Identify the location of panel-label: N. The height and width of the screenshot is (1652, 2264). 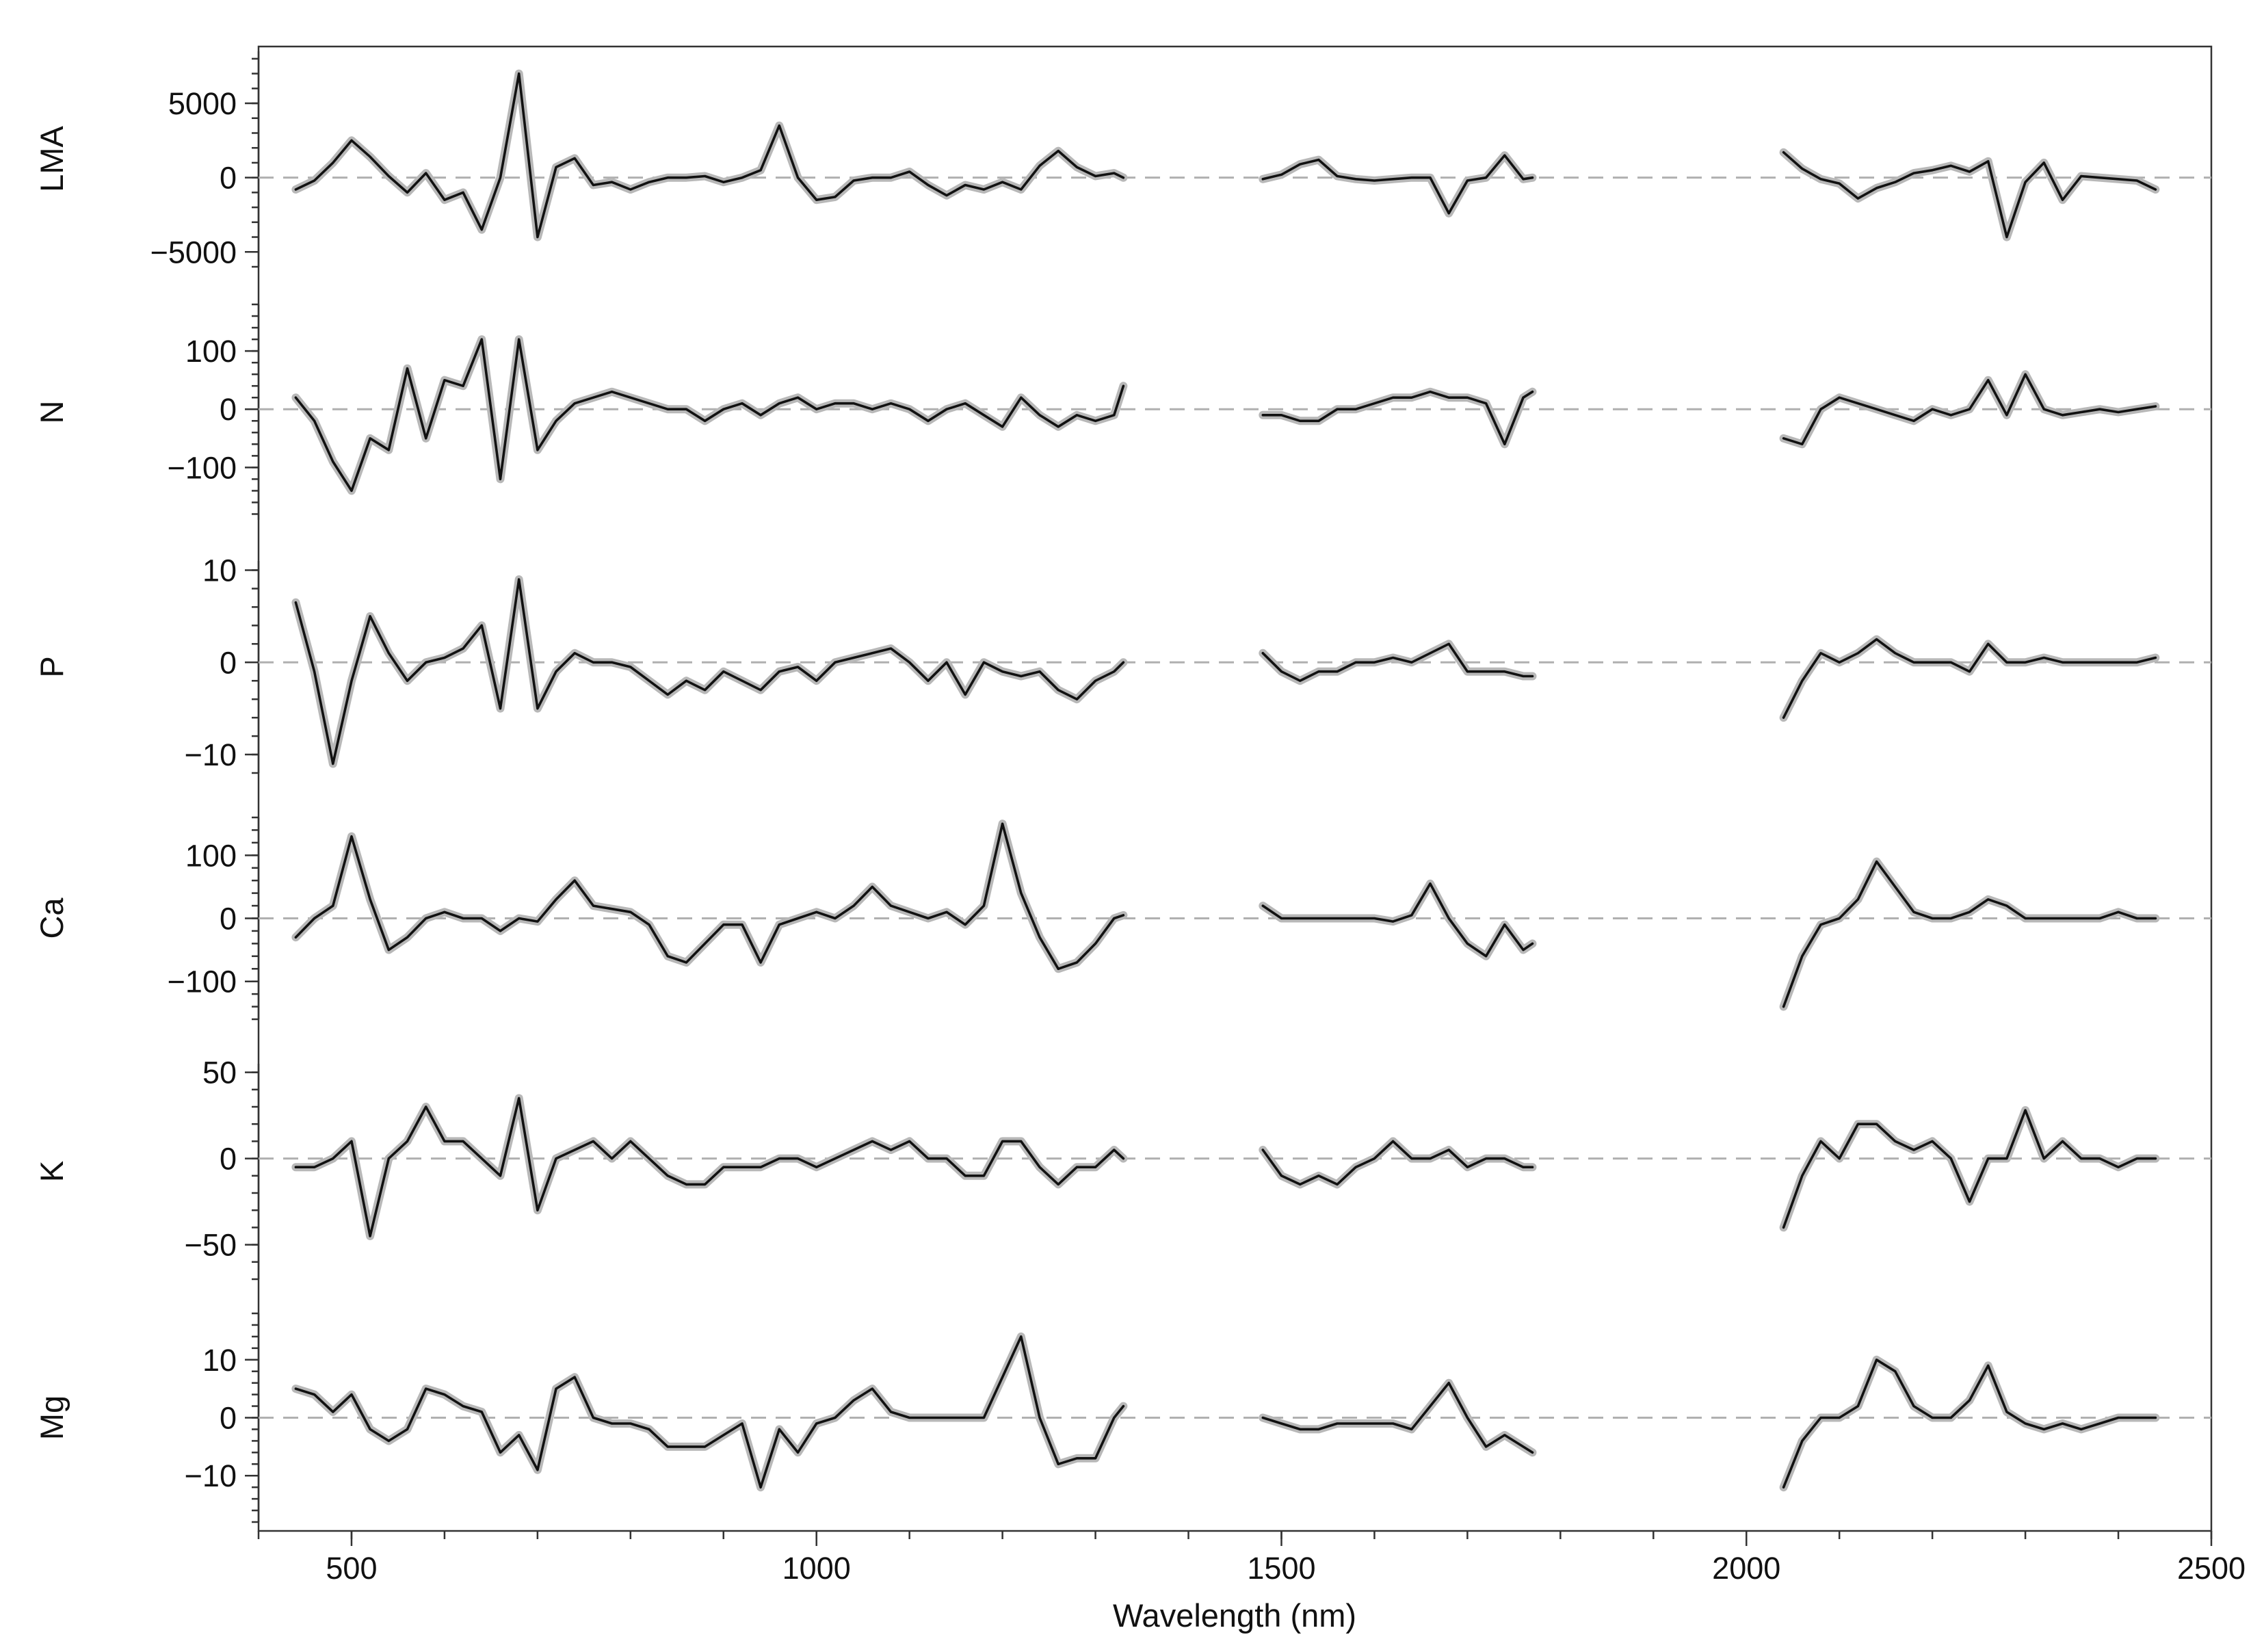
(52, 412).